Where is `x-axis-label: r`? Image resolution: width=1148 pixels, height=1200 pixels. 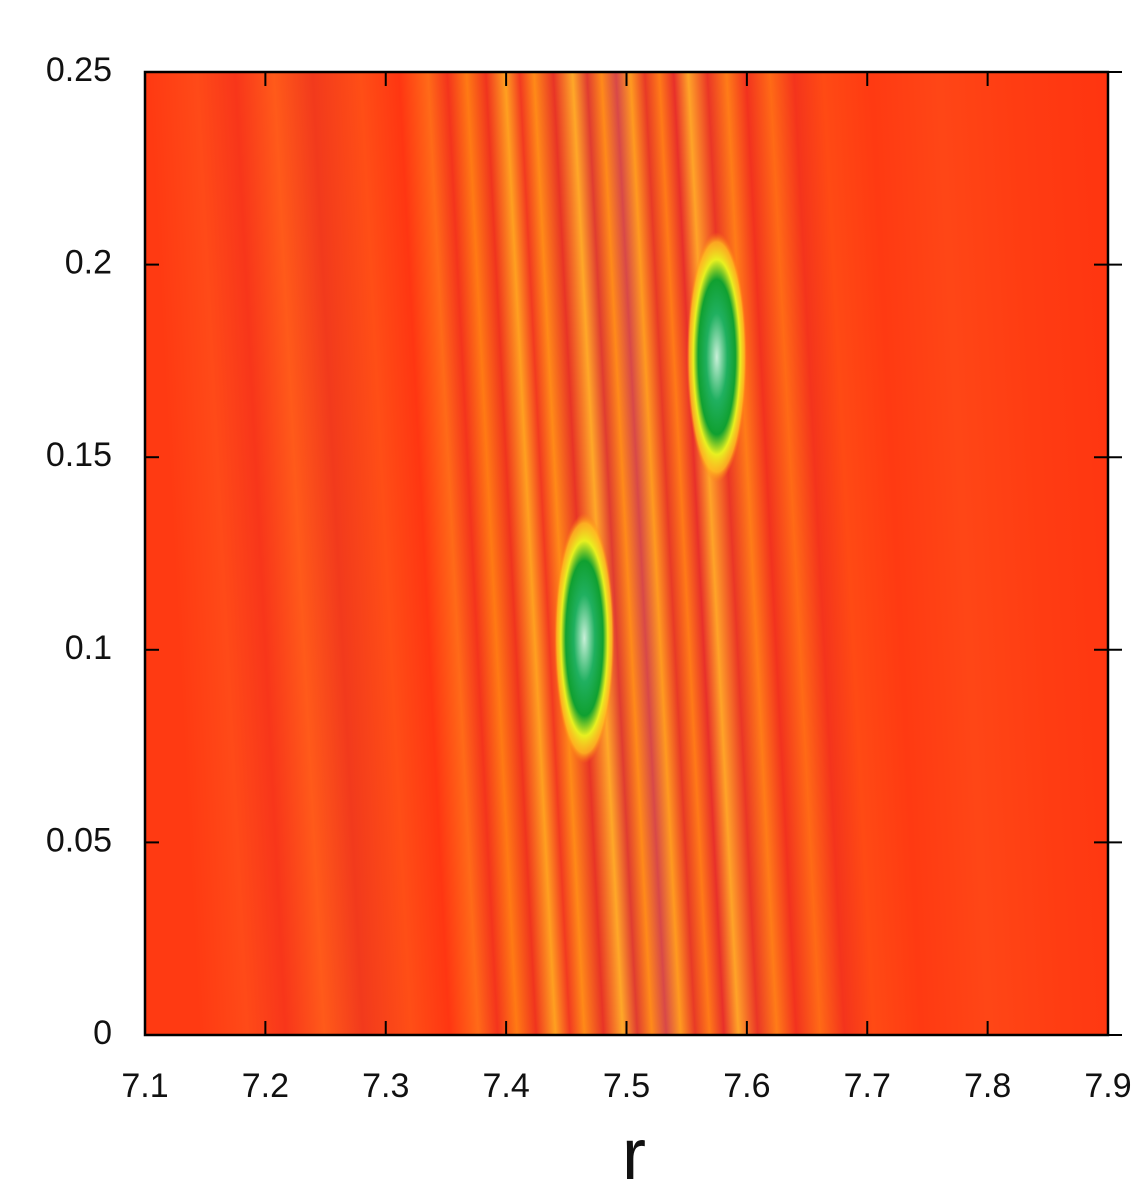
x-axis-label: r is located at coordinates (634, 1155).